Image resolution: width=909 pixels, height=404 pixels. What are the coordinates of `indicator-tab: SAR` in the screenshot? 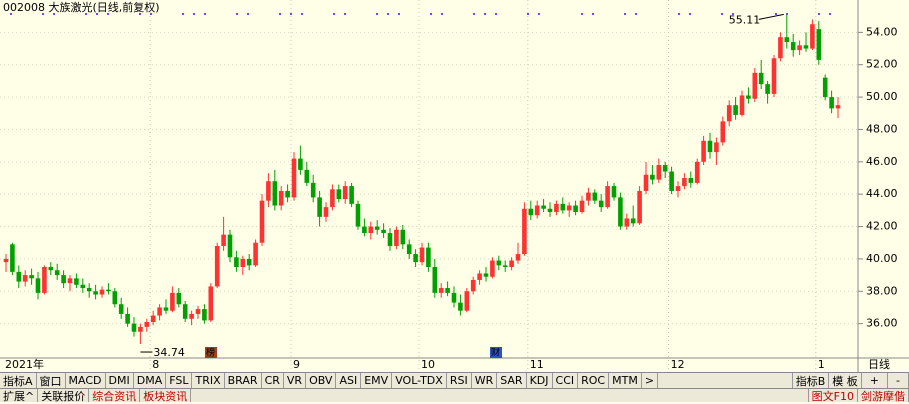 It's located at (512, 380).